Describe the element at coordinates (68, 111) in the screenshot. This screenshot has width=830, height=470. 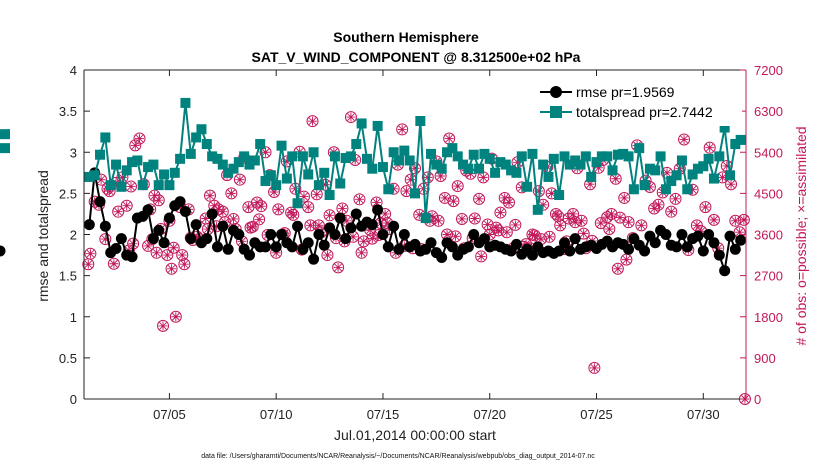
I see `y-tick-label: 3.5` at that location.